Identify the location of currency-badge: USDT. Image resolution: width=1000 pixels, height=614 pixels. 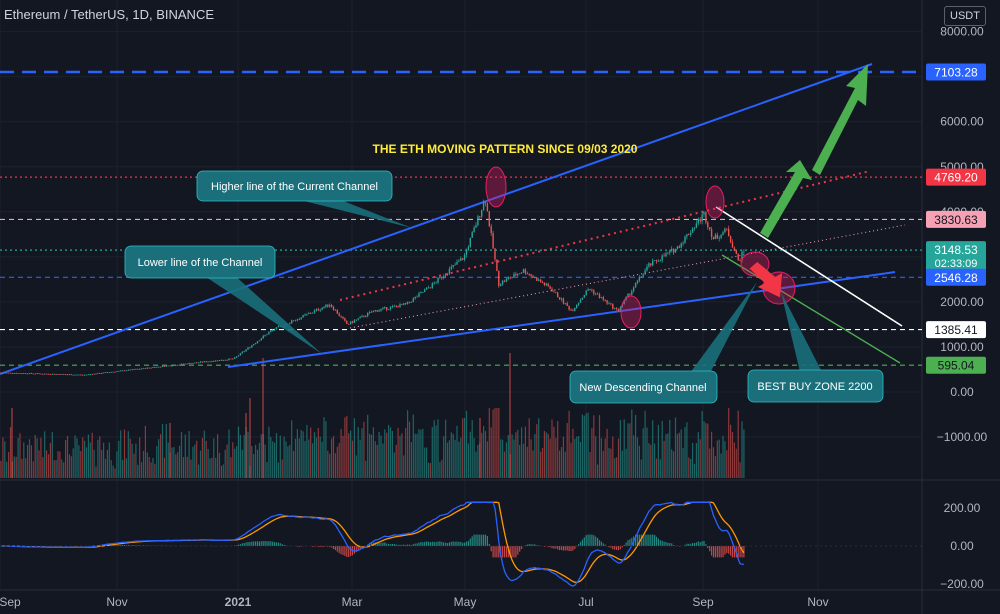
(965, 16).